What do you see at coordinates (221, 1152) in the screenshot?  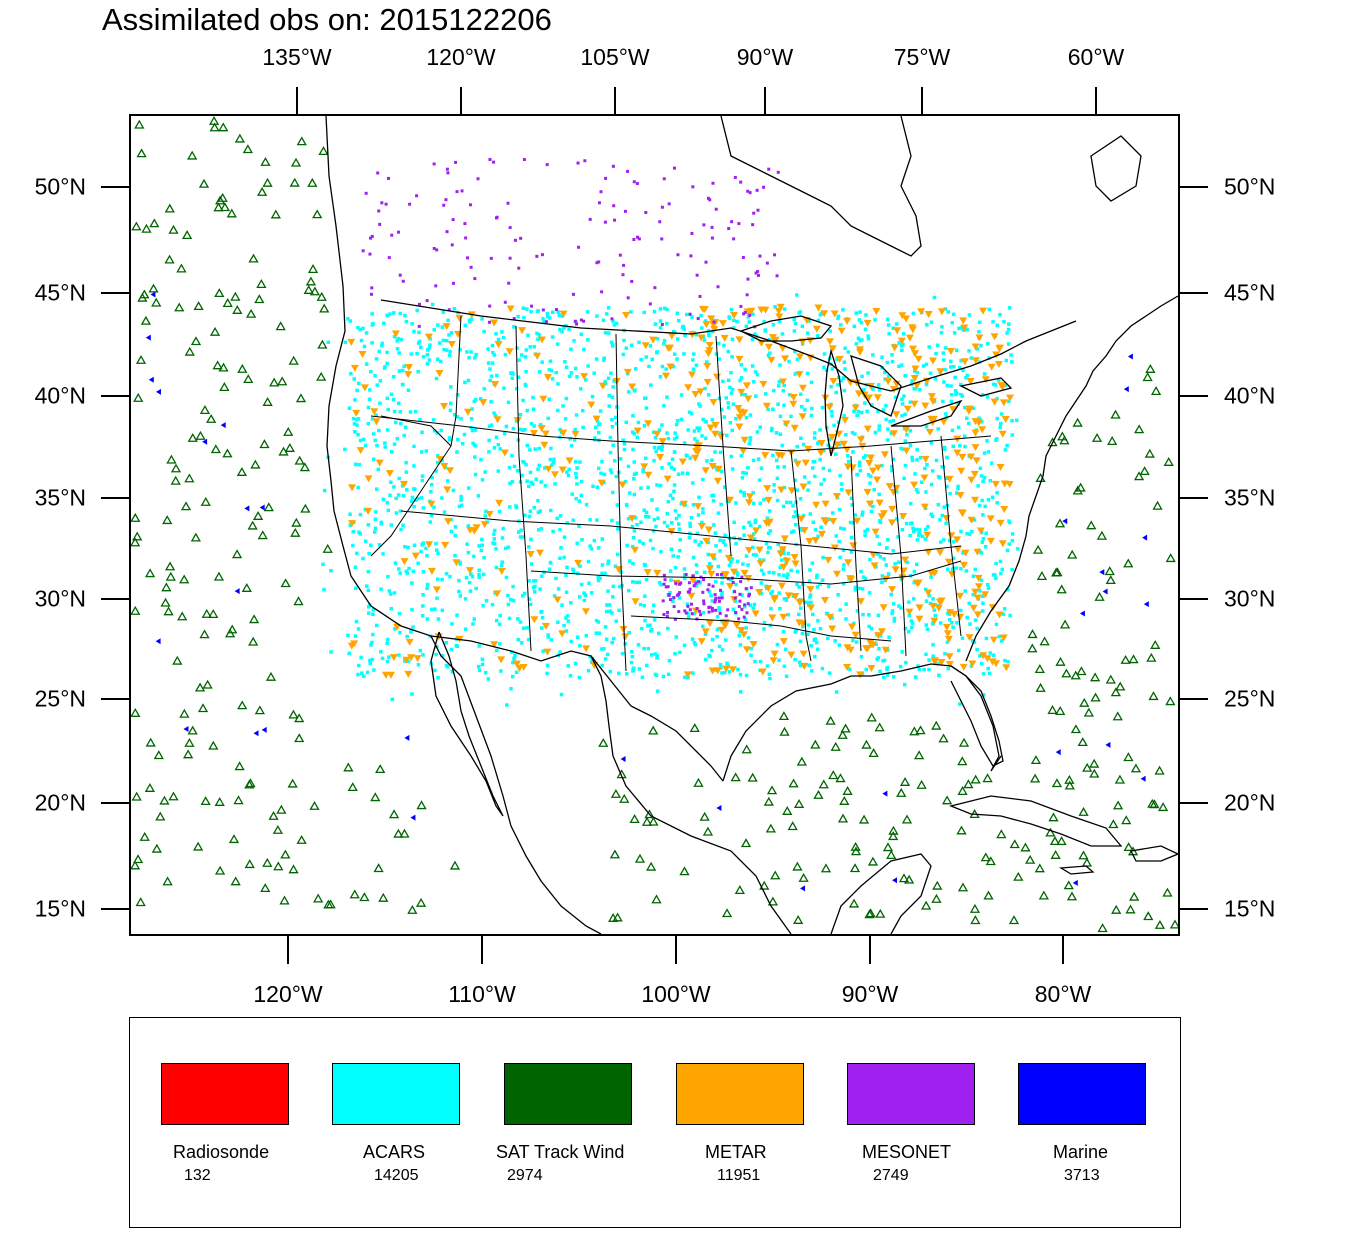 I see `legend-label: Radiosonde` at bounding box center [221, 1152].